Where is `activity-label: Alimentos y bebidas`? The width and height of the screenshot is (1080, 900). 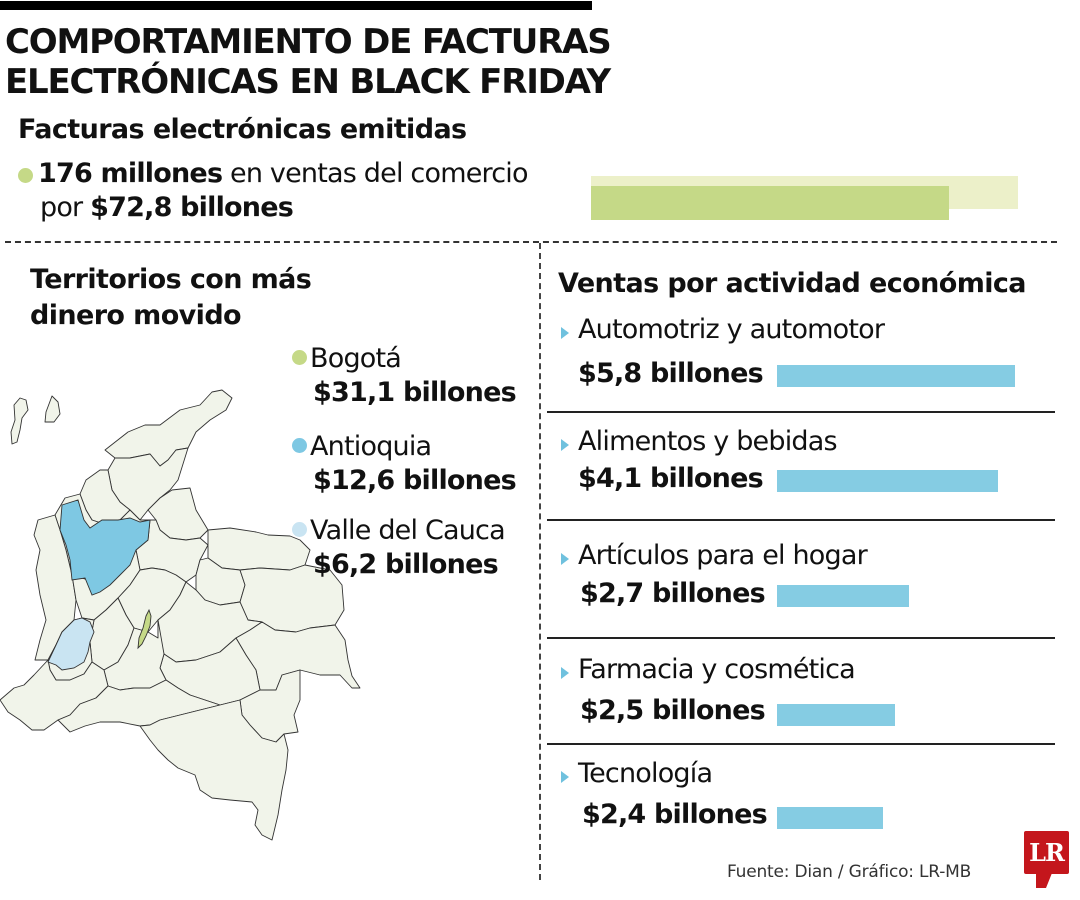 activity-label: Alimentos y bebidas is located at coordinates (708, 441).